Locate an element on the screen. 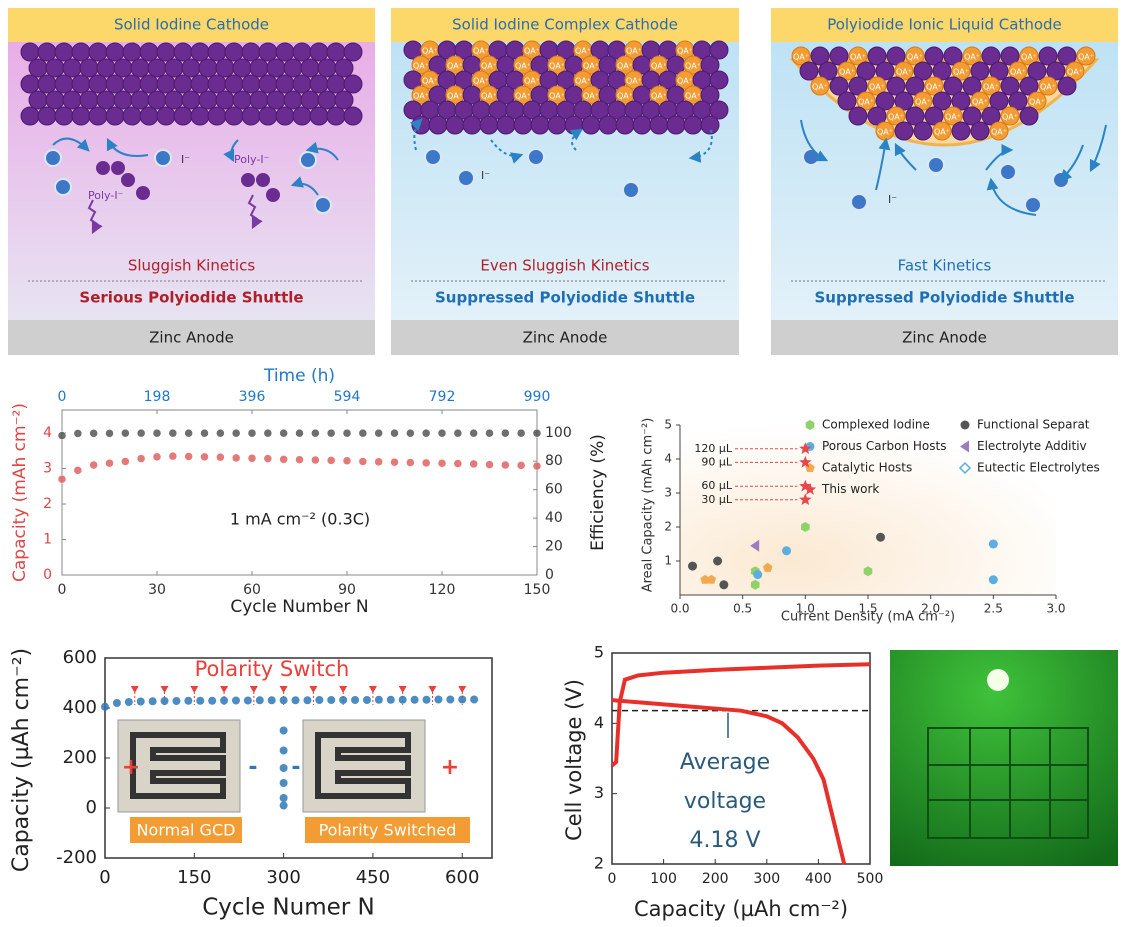  x2-axis-title: Time (h) is located at coordinates (299, 376).